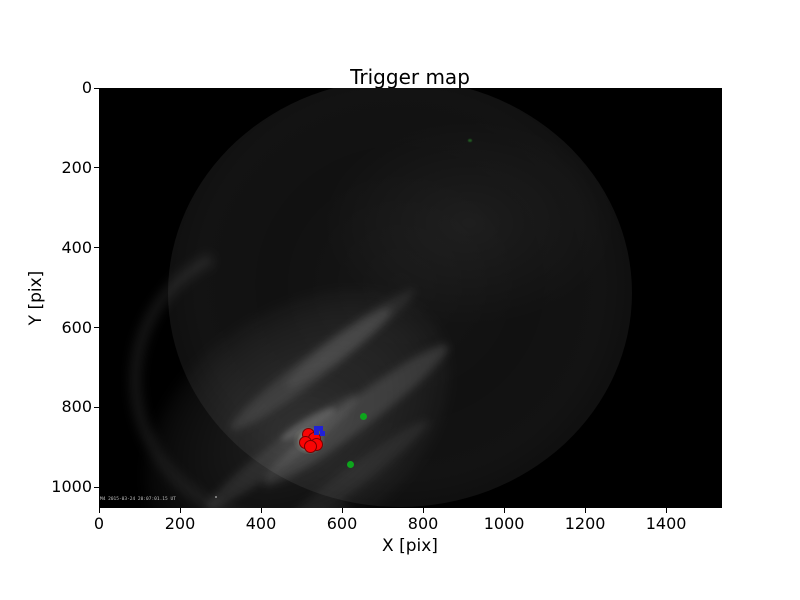 The height and width of the screenshot is (600, 800). Describe the element at coordinates (585, 523) in the screenshot. I see `x-tick-label: 1200` at that location.